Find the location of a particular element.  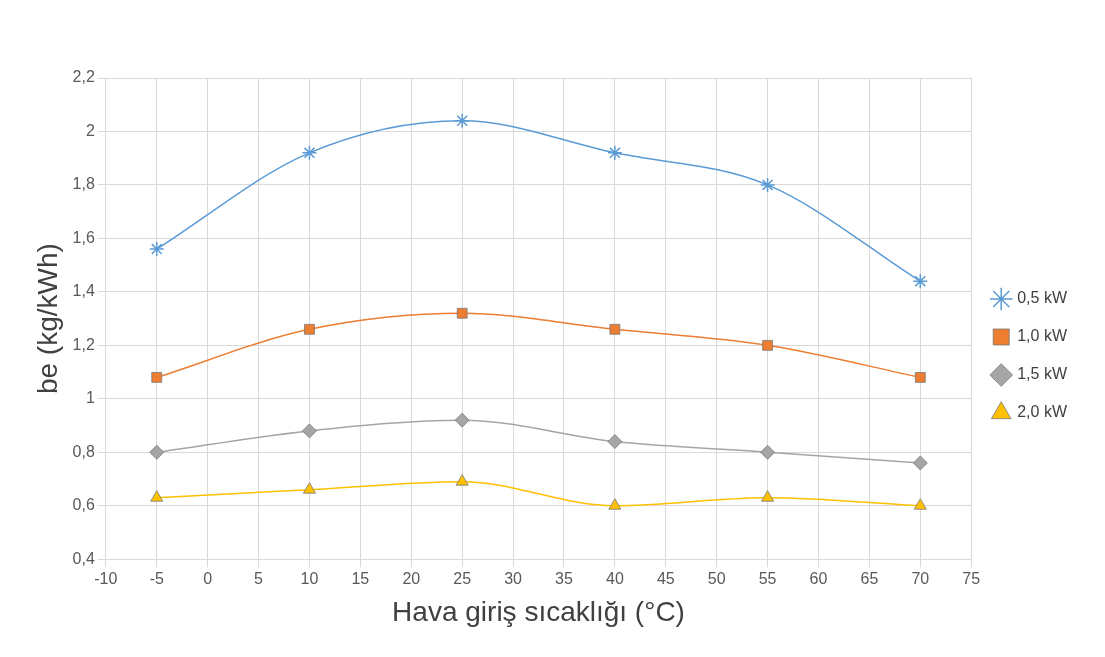

y-tick-label: 1,2 is located at coordinates (83, 344).